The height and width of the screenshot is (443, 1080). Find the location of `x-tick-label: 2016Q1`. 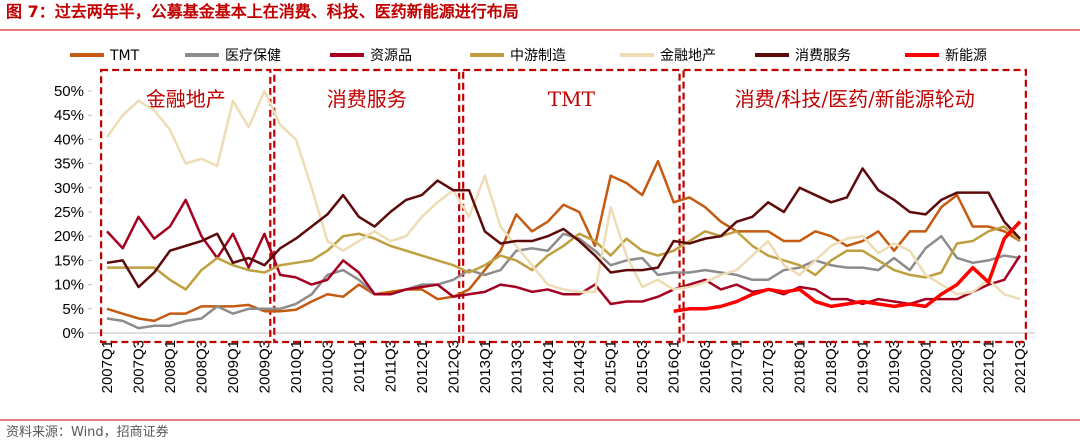

x-tick-label: 2016Q1 is located at coordinates (674, 366).